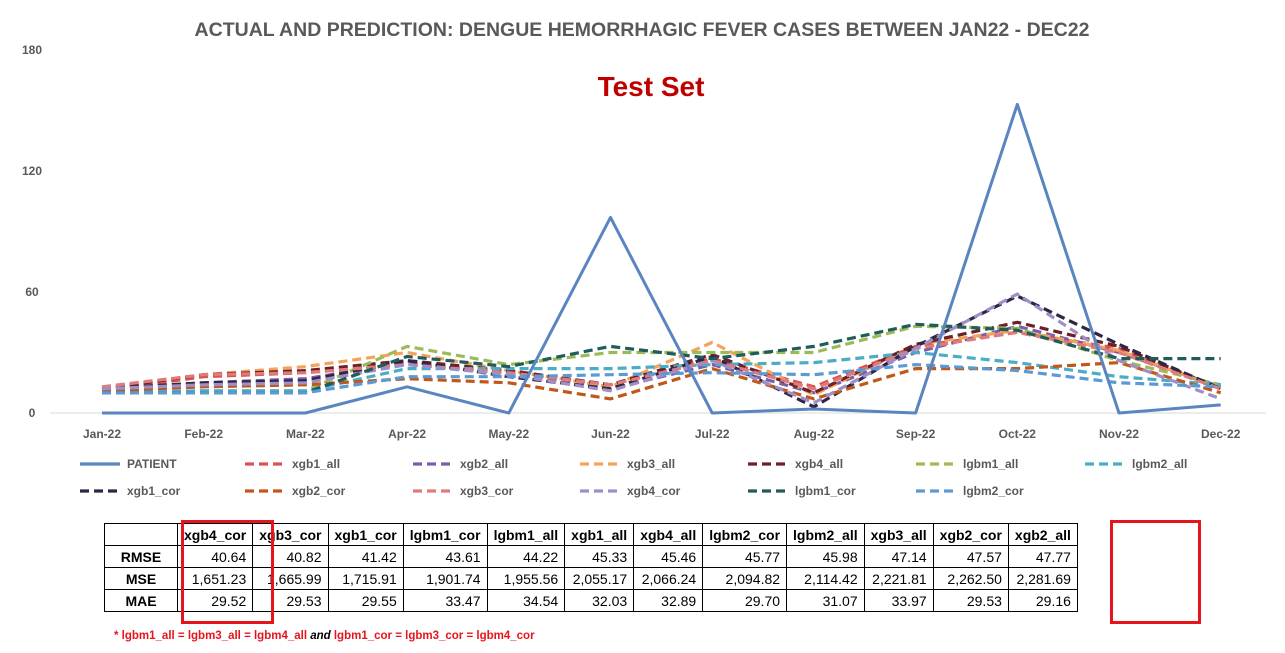 The image size is (1285, 653). I want to click on metric-value: 2,094.82, so click(745, 578).